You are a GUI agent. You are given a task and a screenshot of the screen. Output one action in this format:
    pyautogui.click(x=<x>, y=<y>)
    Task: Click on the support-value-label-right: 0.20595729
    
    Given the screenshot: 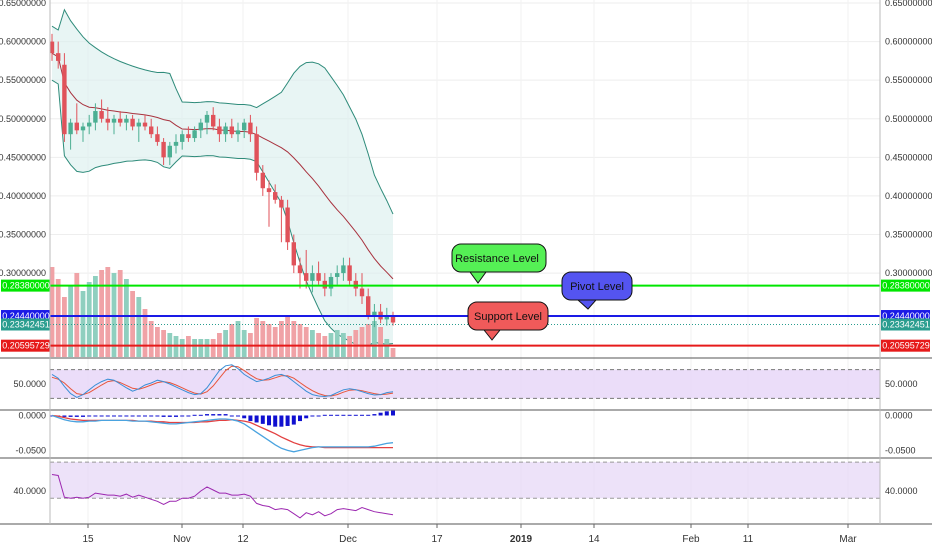 What is the action you would take?
    pyautogui.click(x=906, y=346)
    